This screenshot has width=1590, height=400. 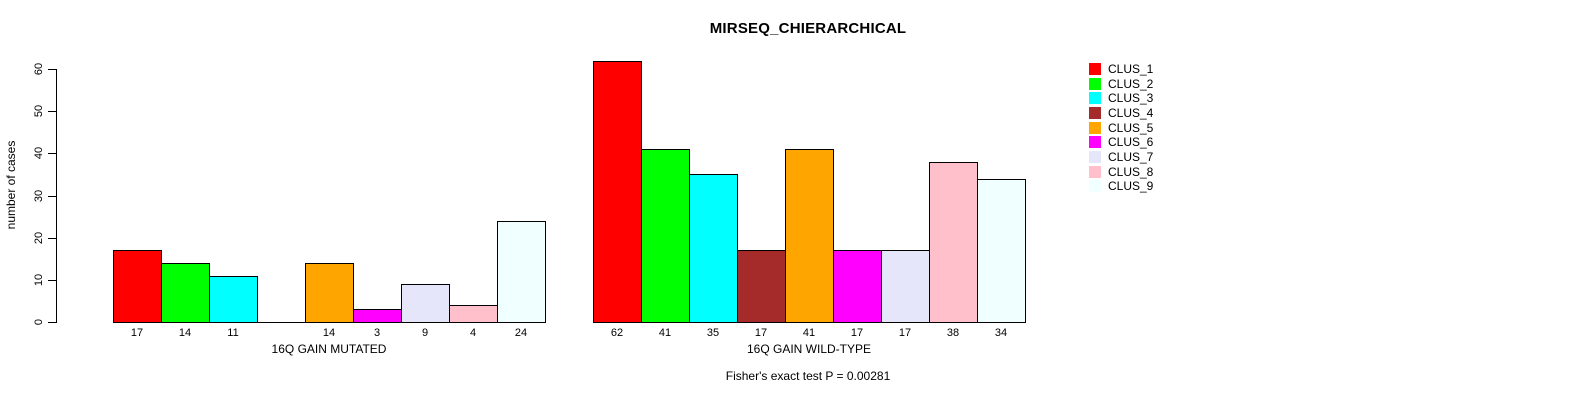 What do you see at coordinates (233, 333) in the screenshot?
I see `bar-value-label: 11` at bounding box center [233, 333].